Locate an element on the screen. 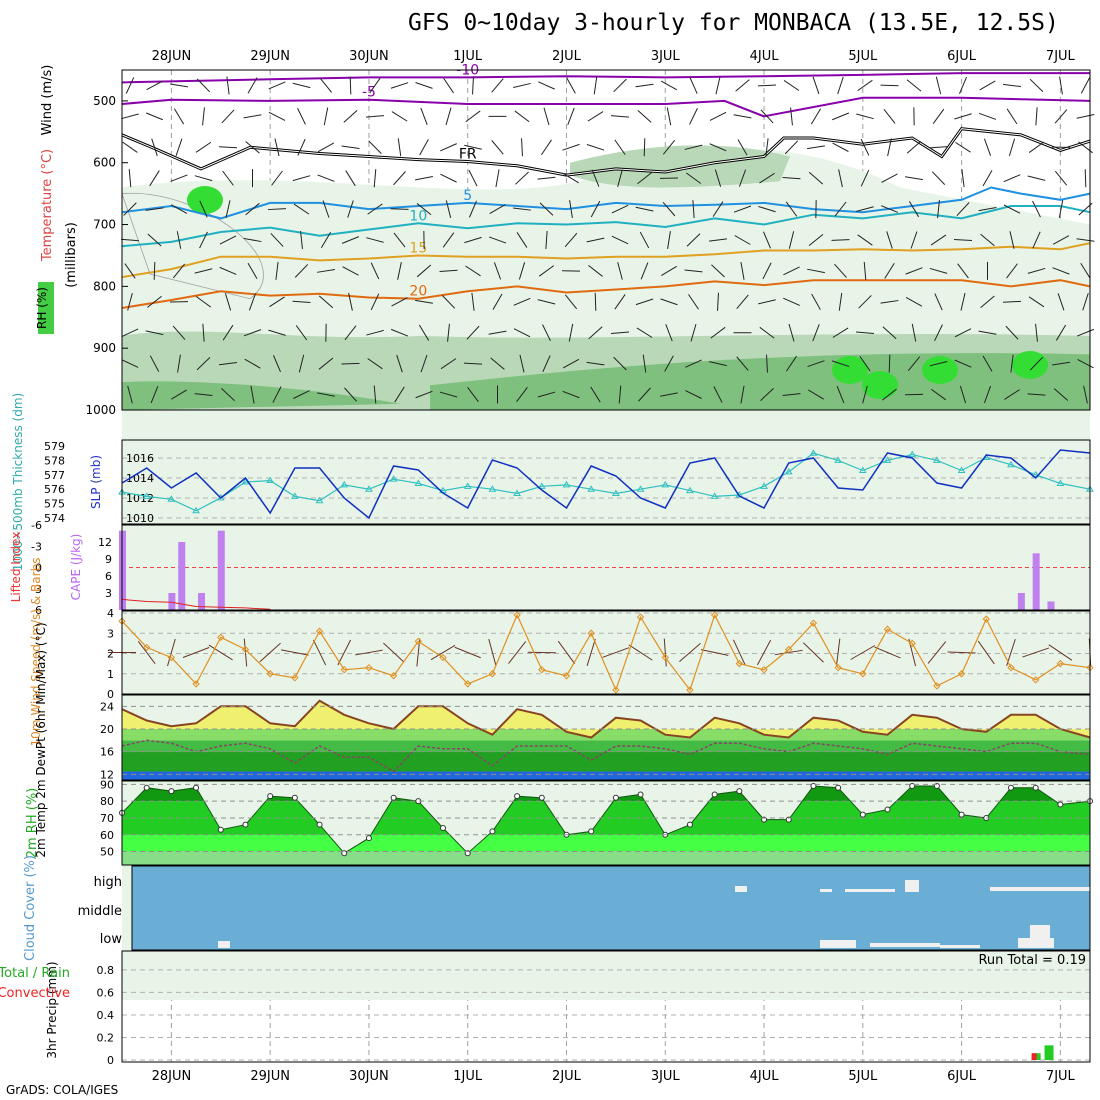 This screenshot has height=1100, width=1100. rh-shade-dark is located at coordinates (261, 395).